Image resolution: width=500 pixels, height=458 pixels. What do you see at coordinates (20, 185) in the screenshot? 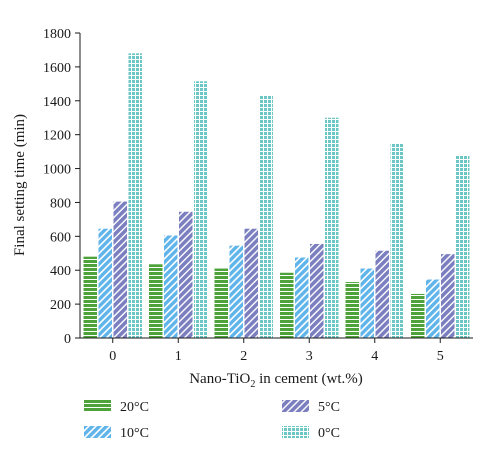
I see `y-axis-title: Final setting time (min)` at bounding box center [20, 185].